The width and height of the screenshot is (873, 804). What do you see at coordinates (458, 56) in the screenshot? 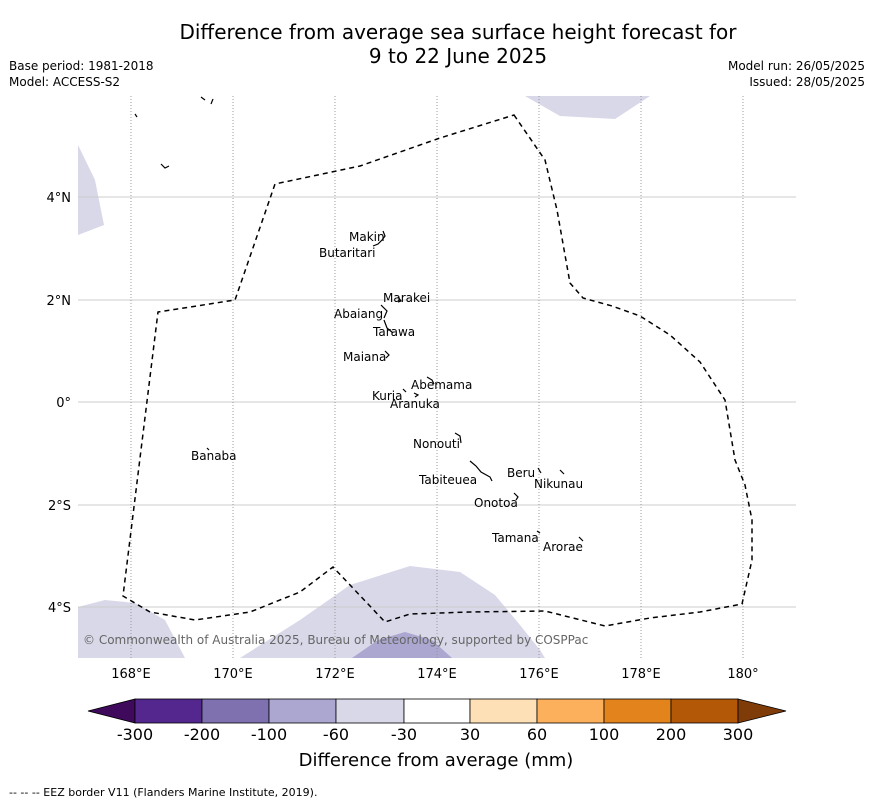
I see `title-line-2: 9 to 22 June 2025` at bounding box center [458, 56].